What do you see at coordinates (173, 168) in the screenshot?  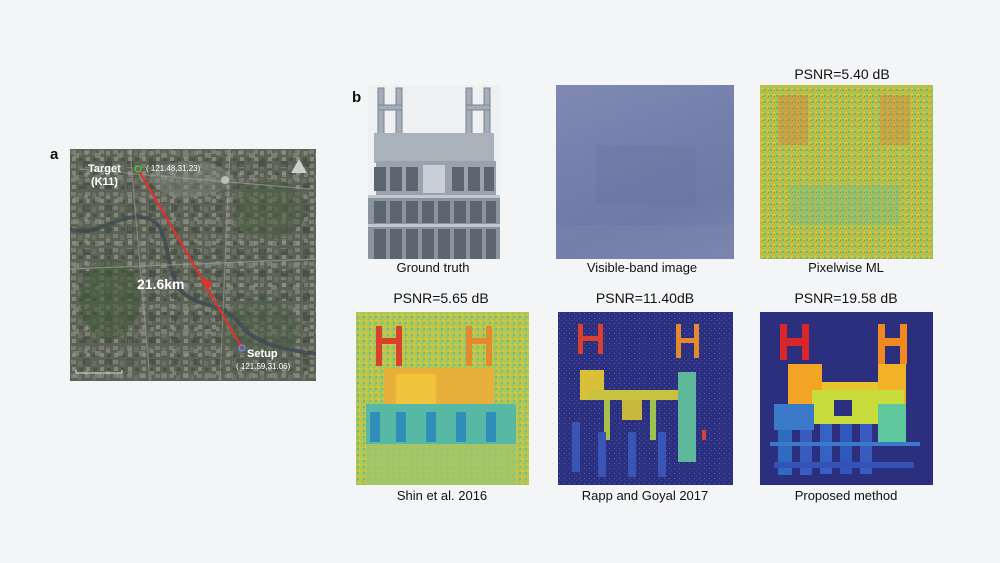 I see `target-coords: ( 121.48,31.23)` at bounding box center [173, 168].